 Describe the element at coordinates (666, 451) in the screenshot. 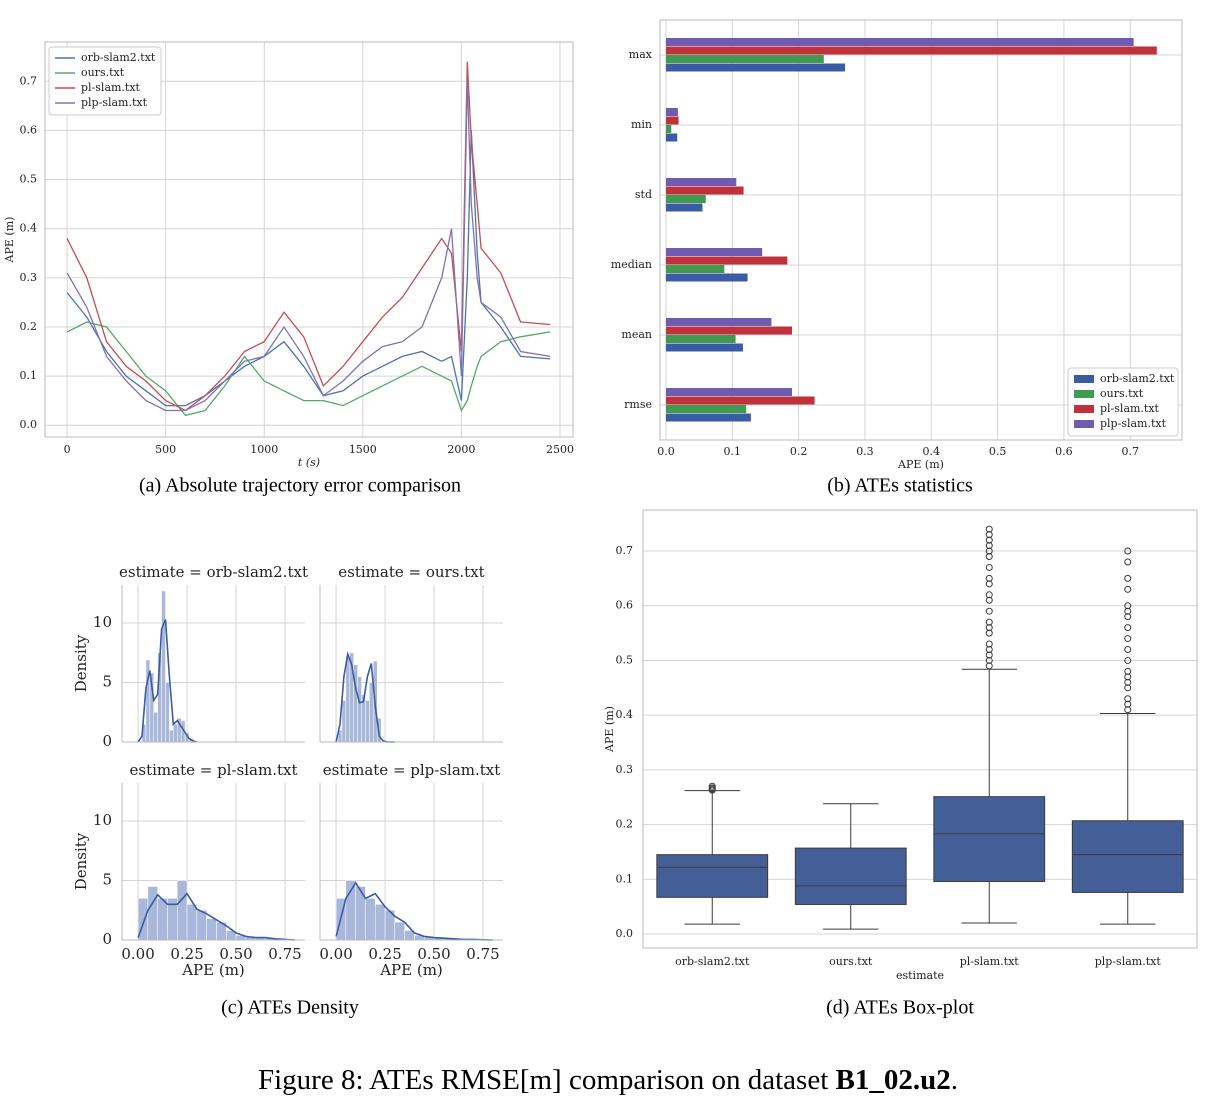

I see `x-tick-label: 0.0` at that location.